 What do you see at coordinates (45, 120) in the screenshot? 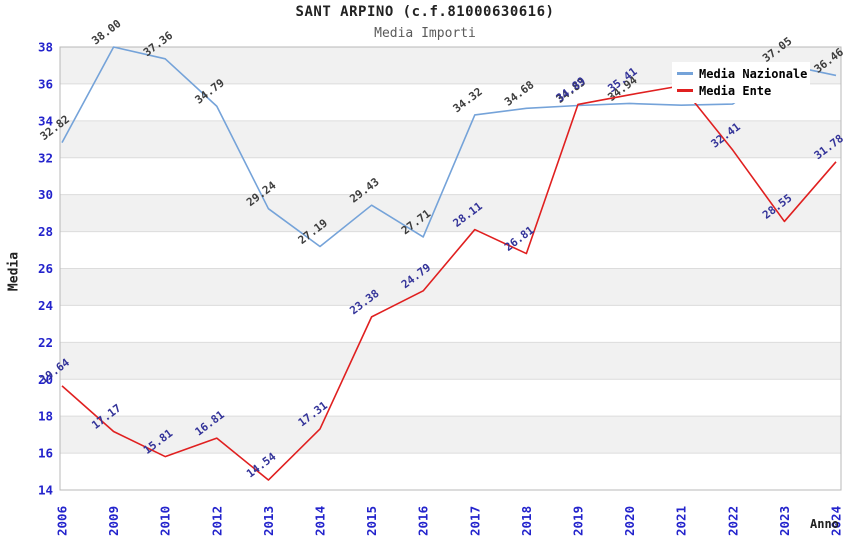
I see `y-tick-label: 34` at bounding box center [45, 120].